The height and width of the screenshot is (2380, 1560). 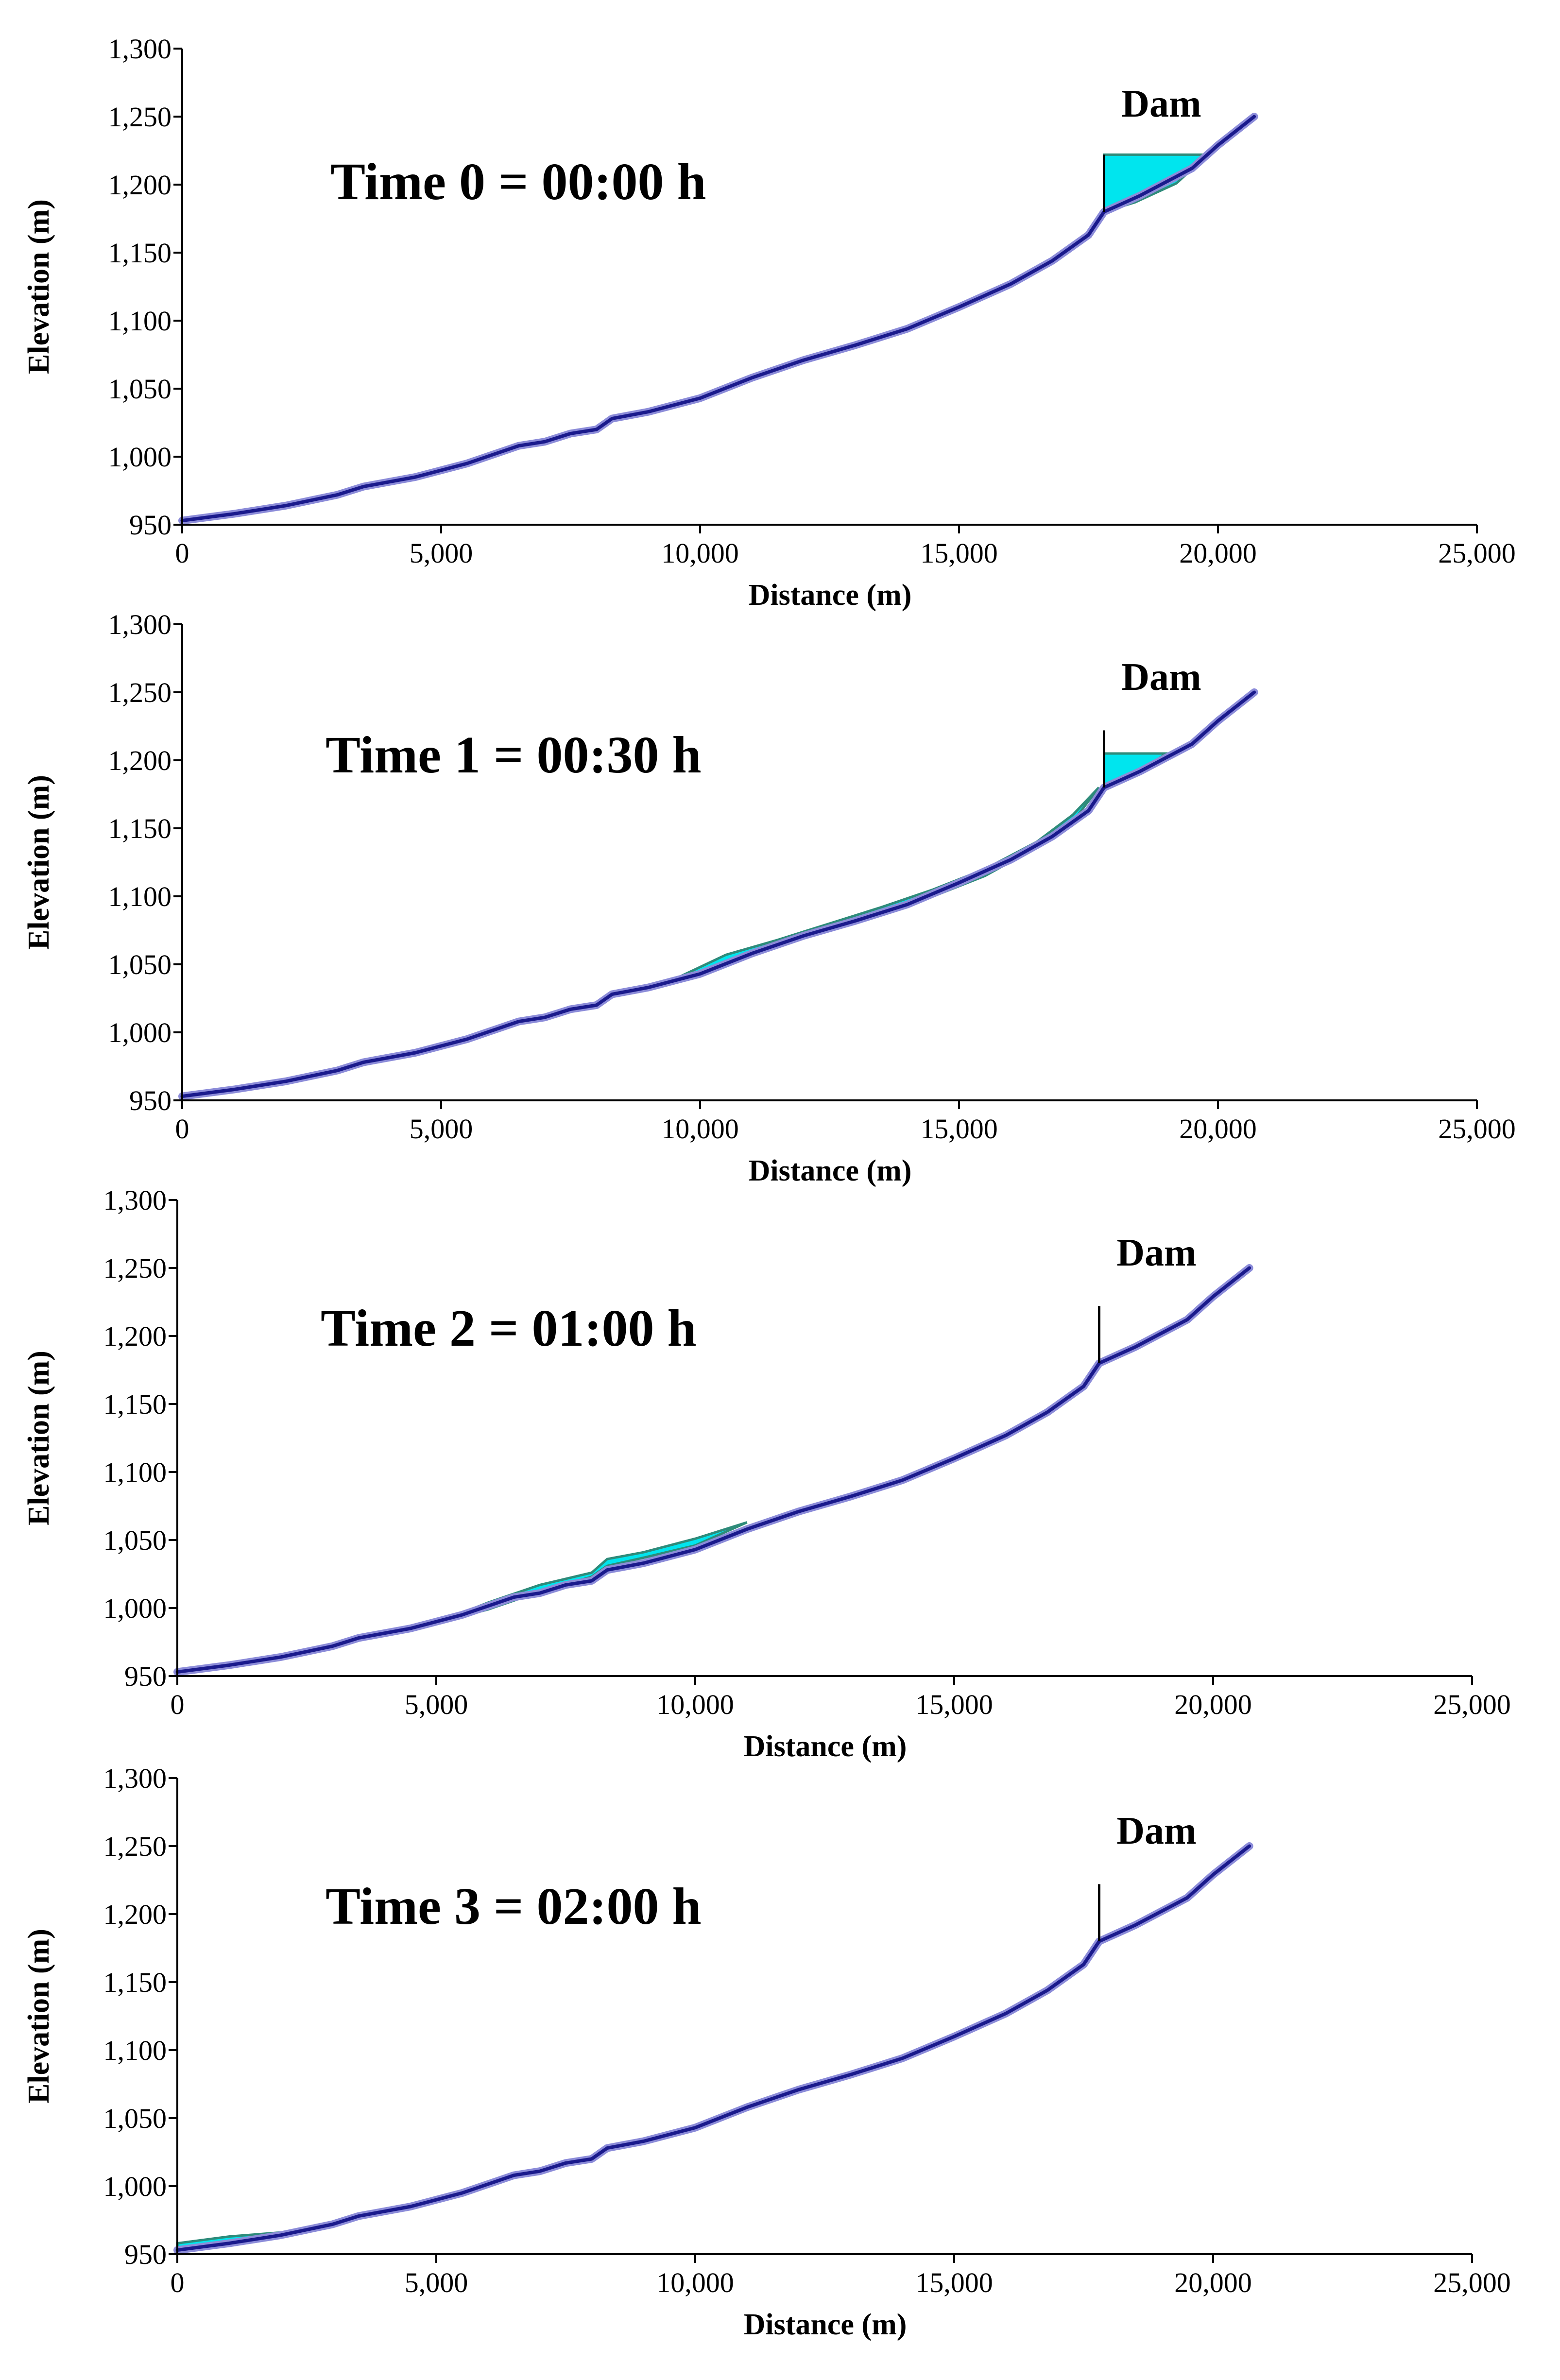 What do you see at coordinates (518, 182) in the screenshot?
I see `time-label: Time 0 = 00:00 h` at bounding box center [518, 182].